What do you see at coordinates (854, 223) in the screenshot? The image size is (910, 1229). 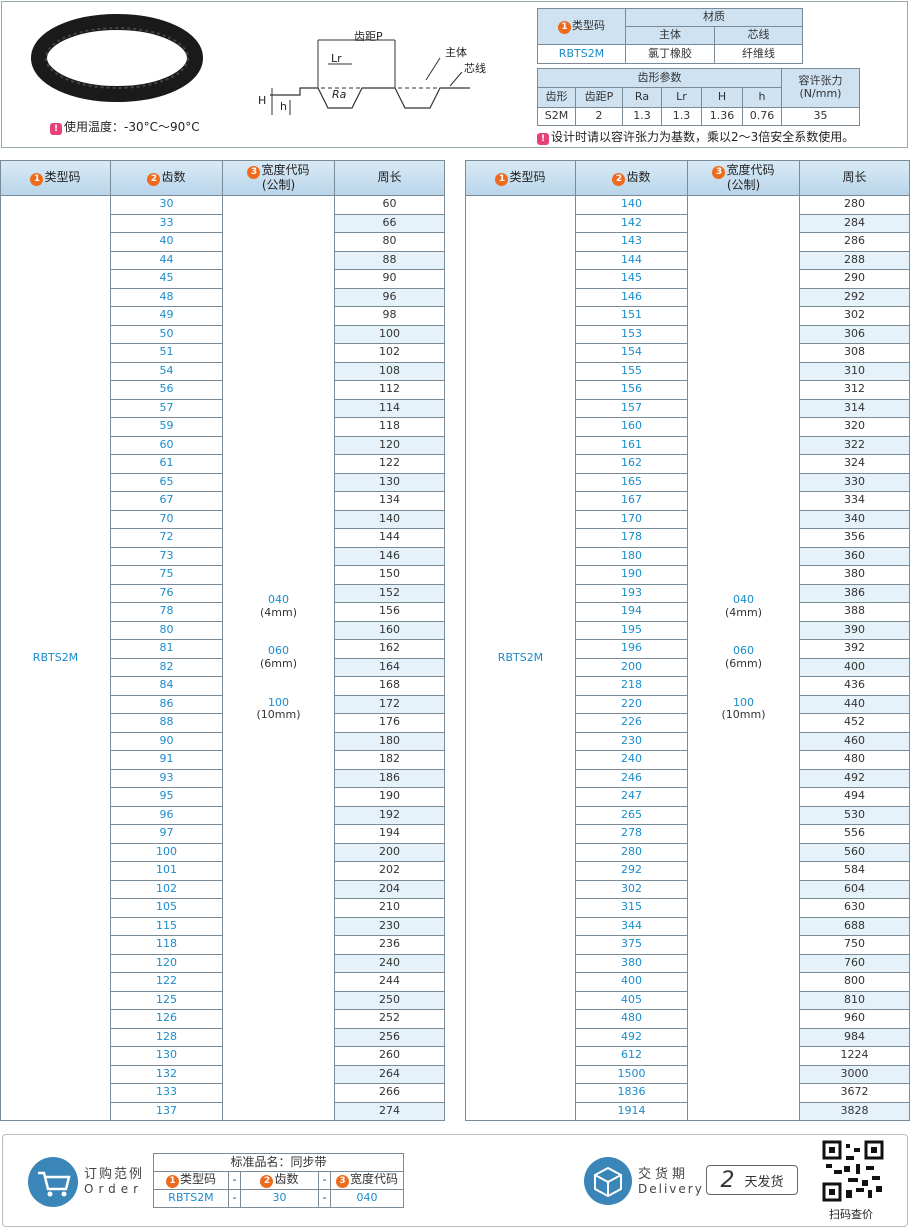 I see `length-cell: 284` at bounding box center [854, 223].